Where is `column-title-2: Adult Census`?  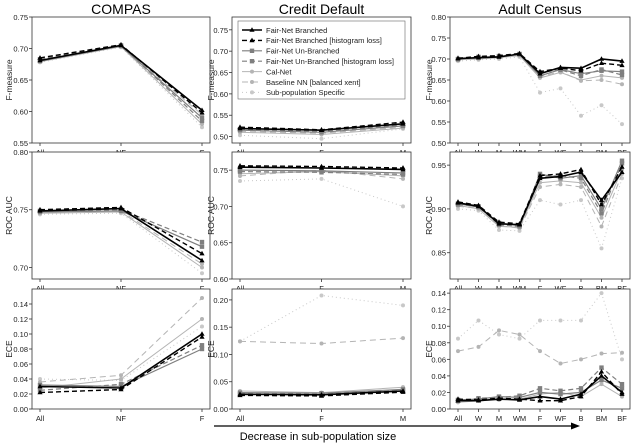
column-title-2: Adult Census is located at coordinates (539, 9).